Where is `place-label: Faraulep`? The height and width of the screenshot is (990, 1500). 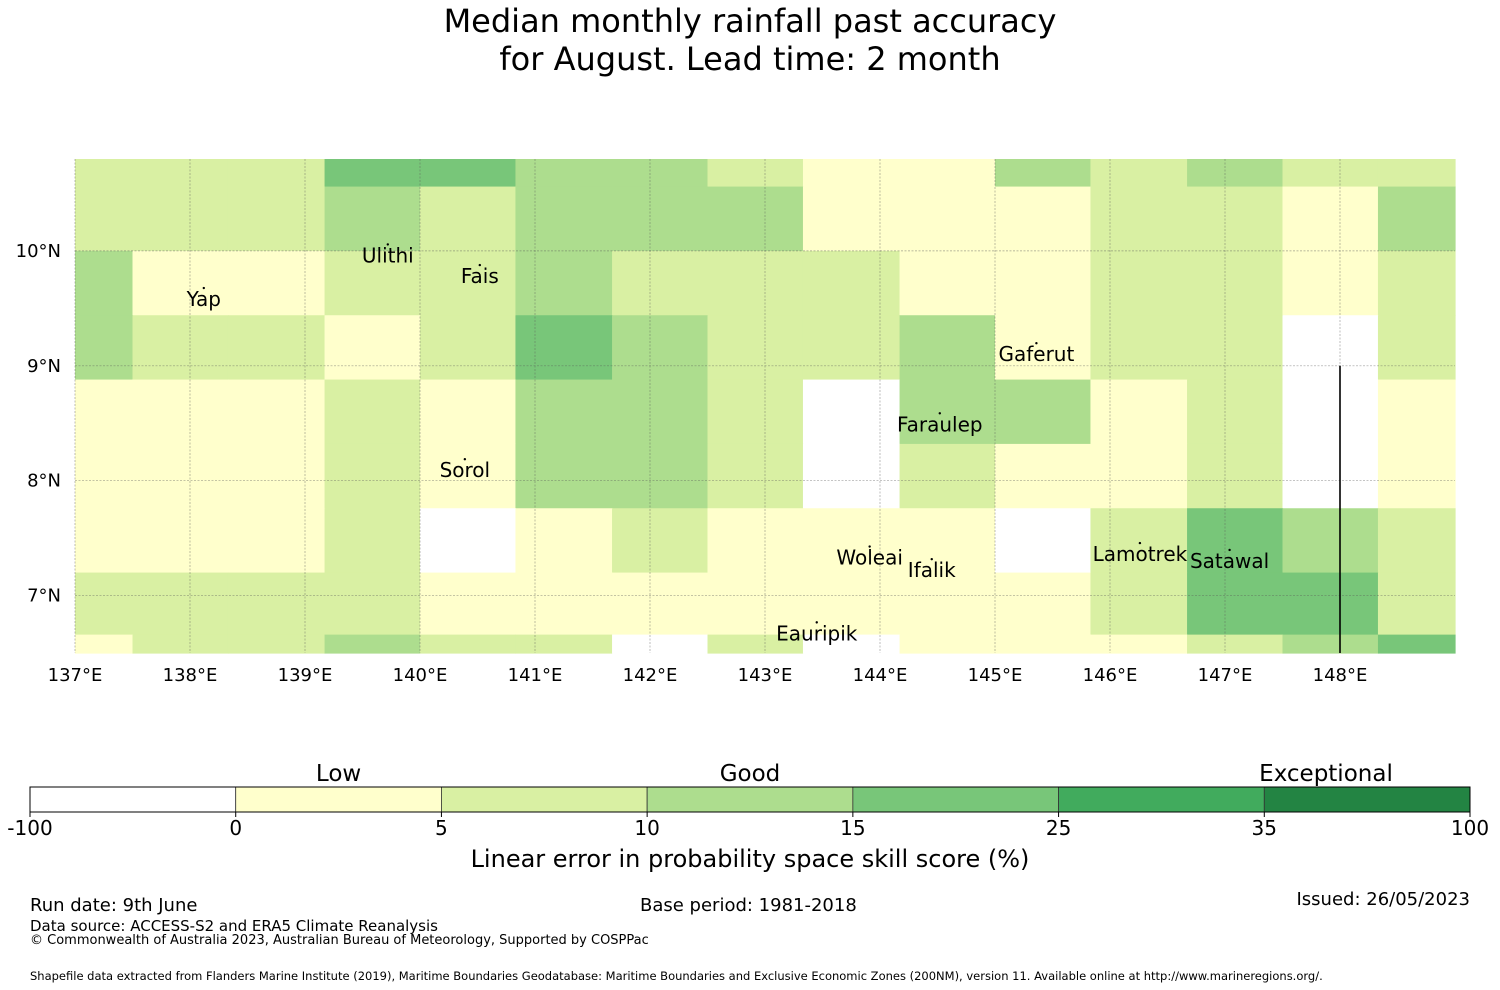
place-label: Faraulep is located at coordinates (940, 424).